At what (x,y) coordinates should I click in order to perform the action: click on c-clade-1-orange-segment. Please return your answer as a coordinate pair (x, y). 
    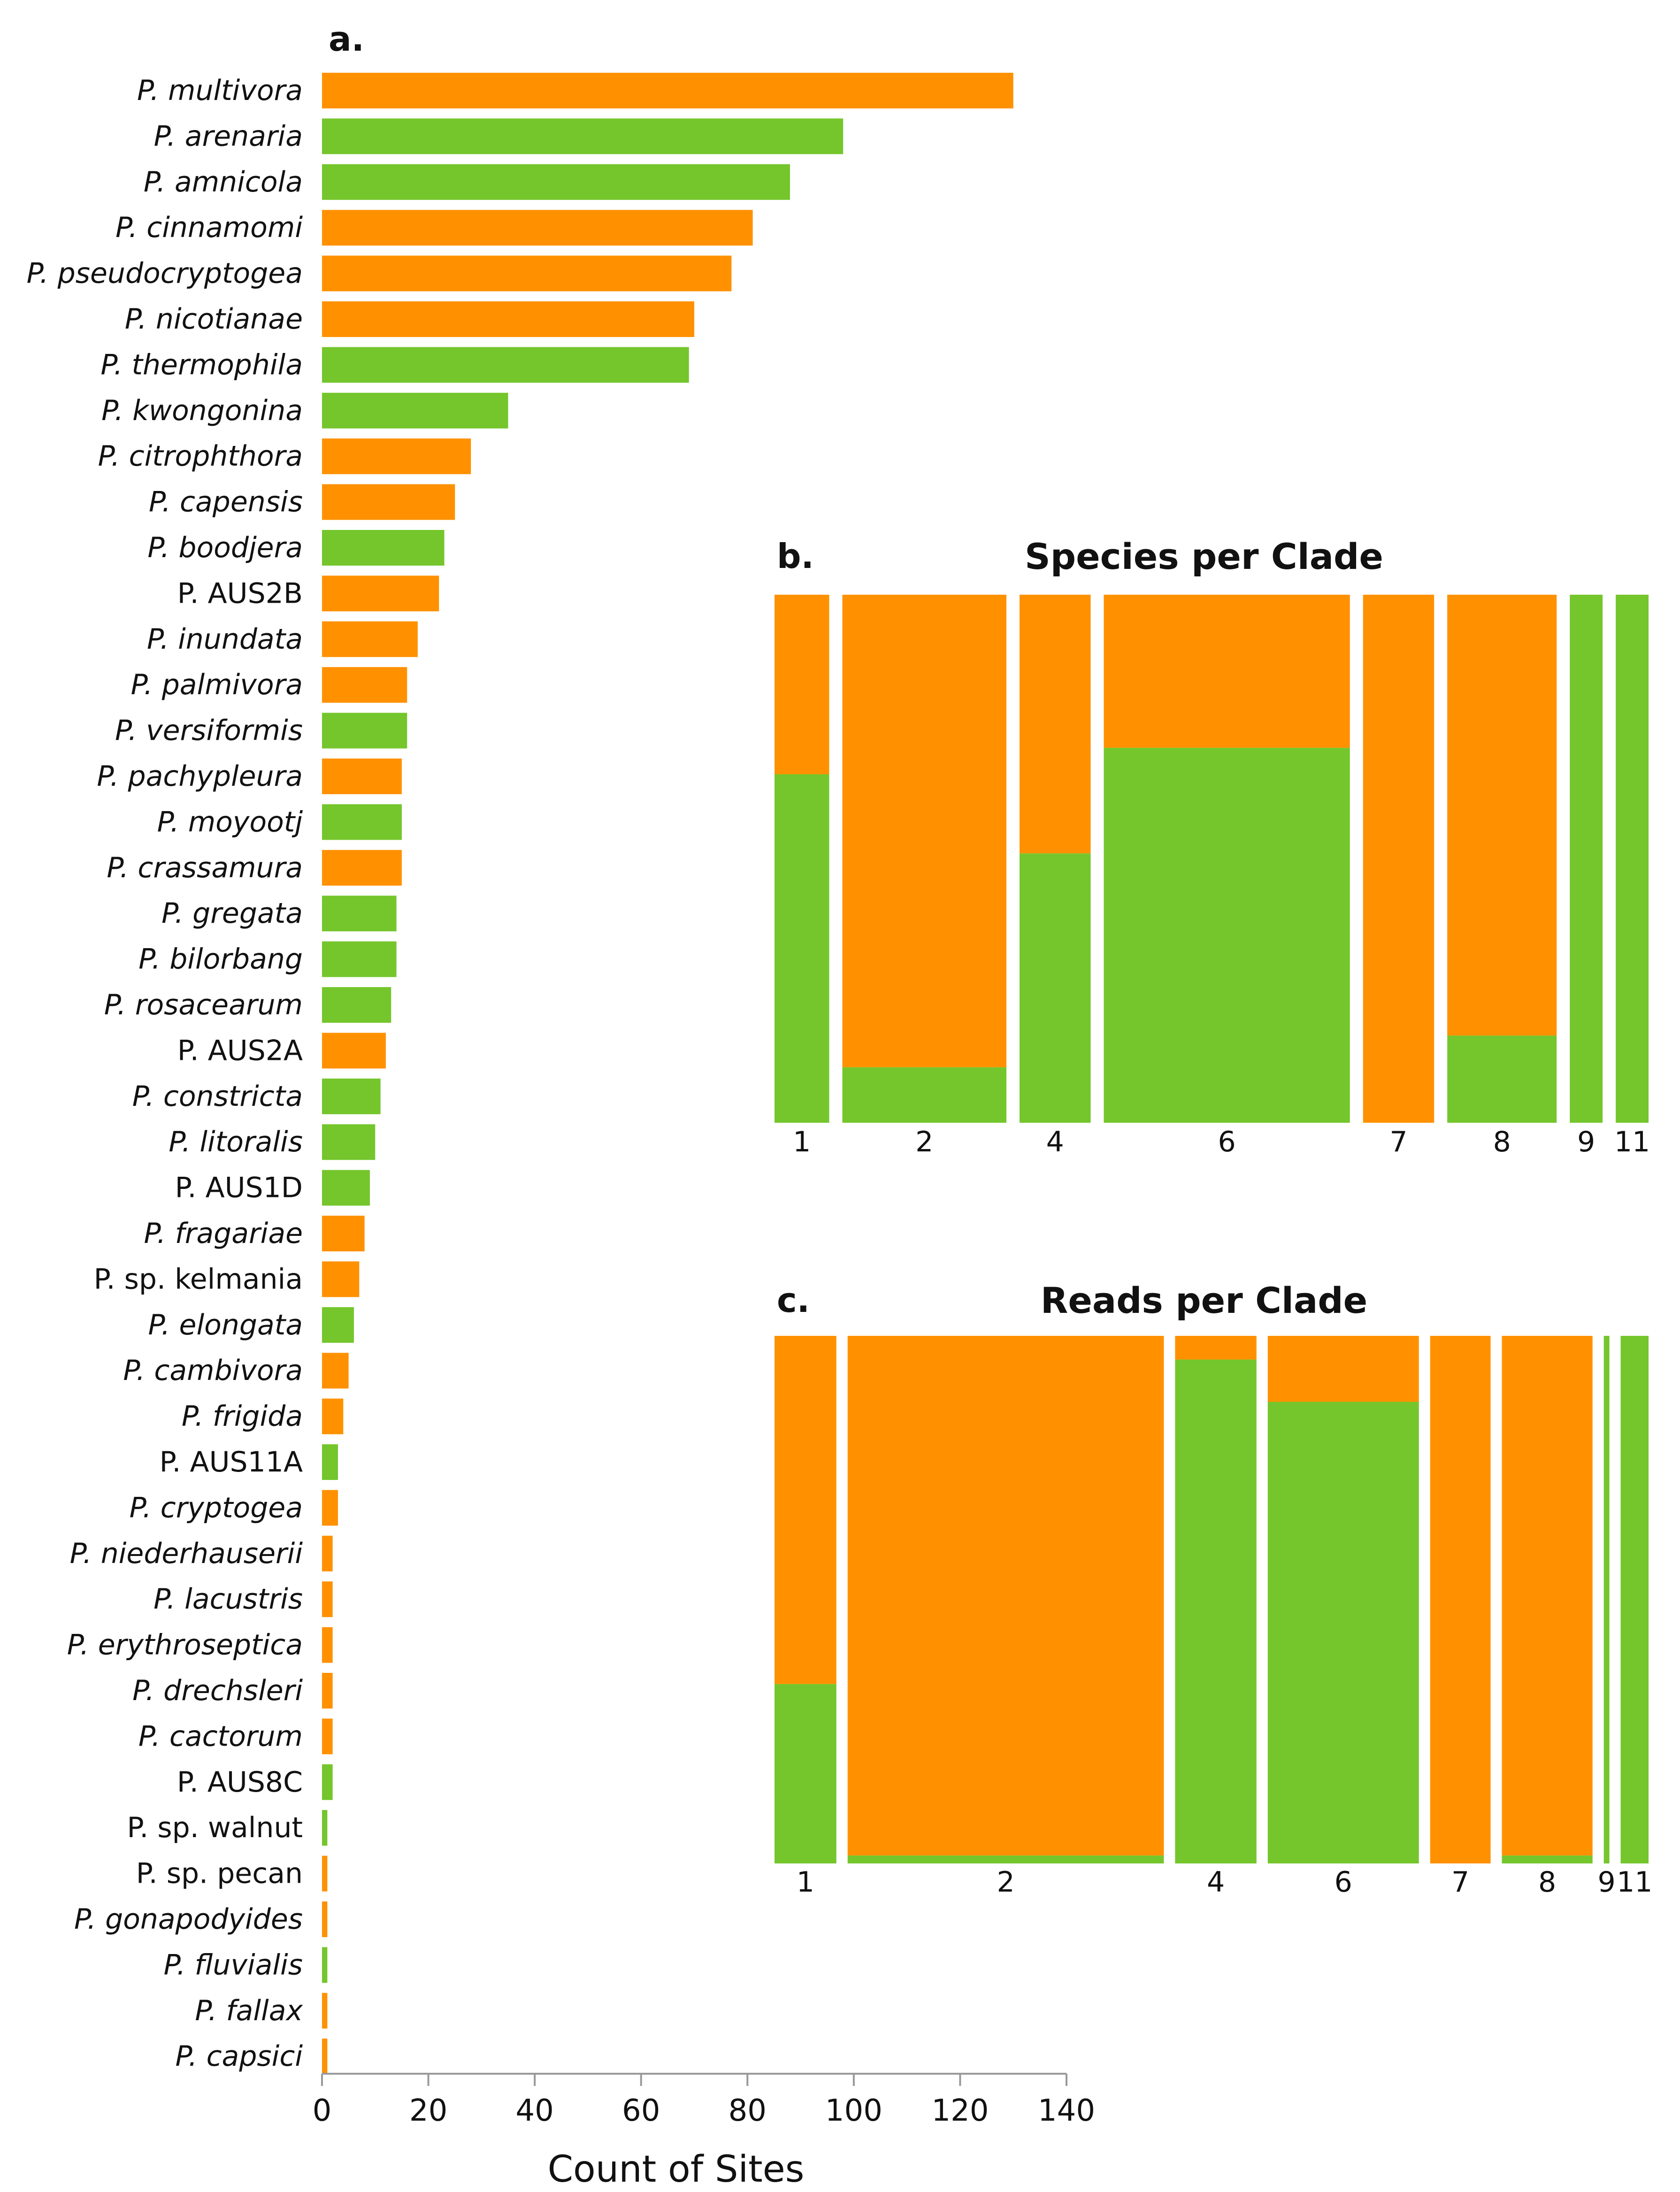
    Looking at the image, I should click on (806, 1510).